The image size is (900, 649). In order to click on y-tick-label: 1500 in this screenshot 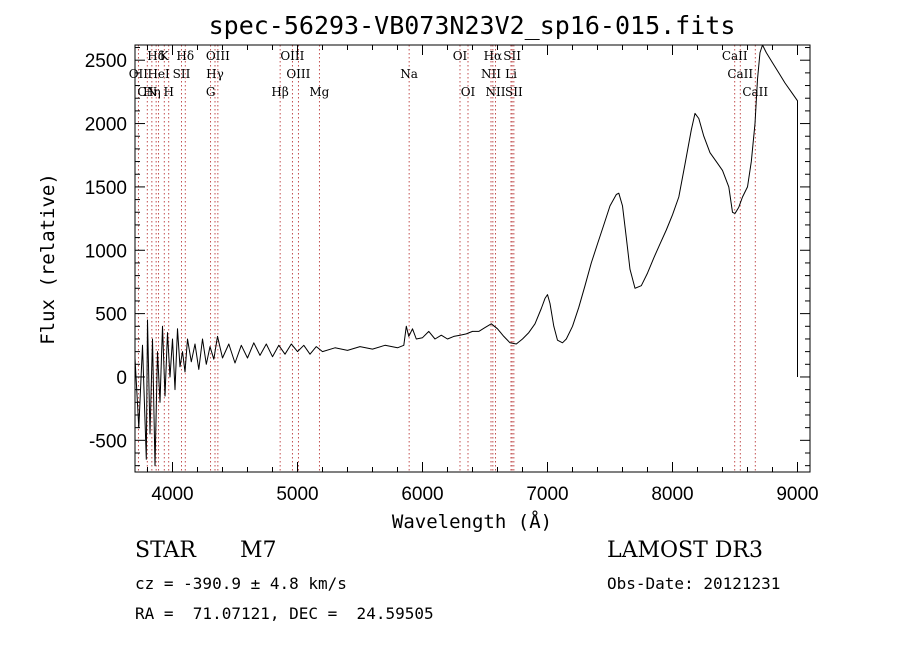, I will do `click(106, 188)`.